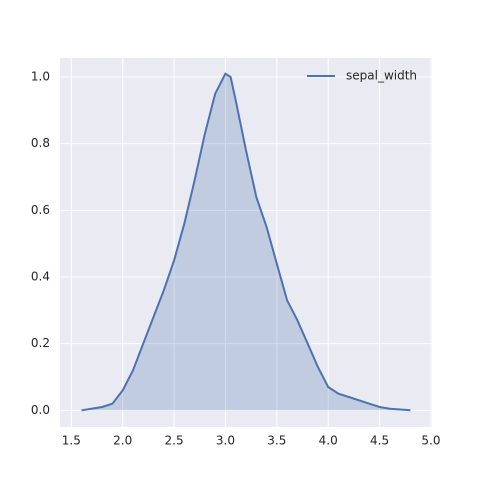 The width and height of the screenshot is (480, 484). Describe the element at coordinates (40, 410) in the screenshot. I see `y-tick-label: 0.0` at that location.